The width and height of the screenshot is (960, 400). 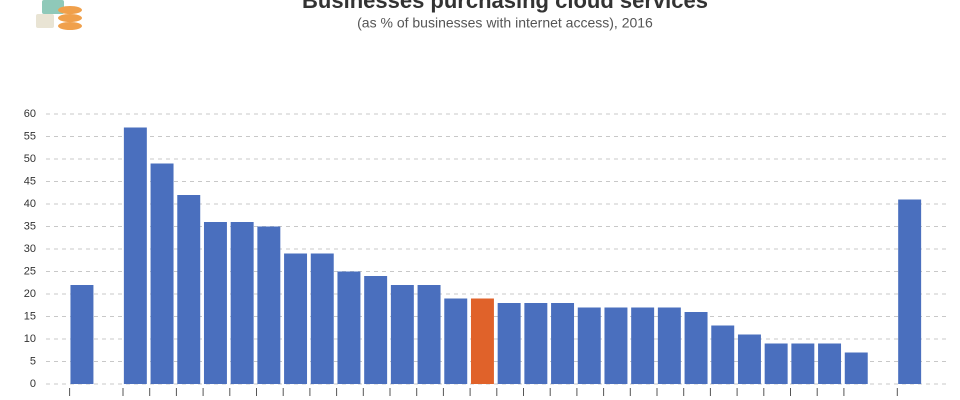 I want to click on y-tick-label: 55, so click(x=30, y=136).